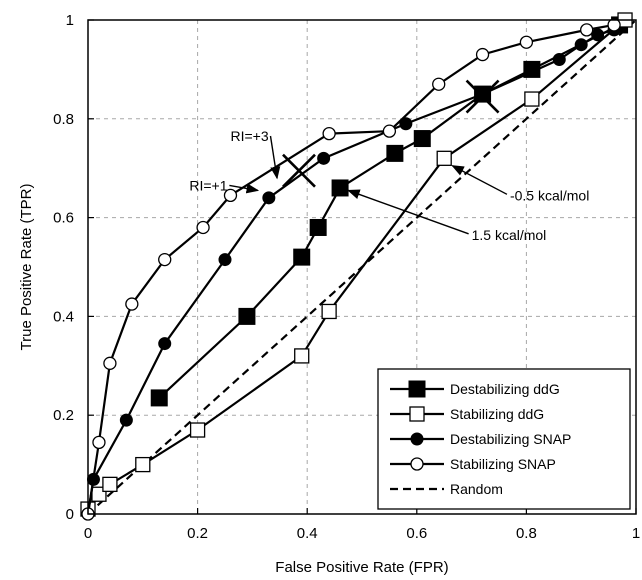 The height and width of the screenshot is (580, 642). I want to click on y-tick-label: 0, so click(70, 514).